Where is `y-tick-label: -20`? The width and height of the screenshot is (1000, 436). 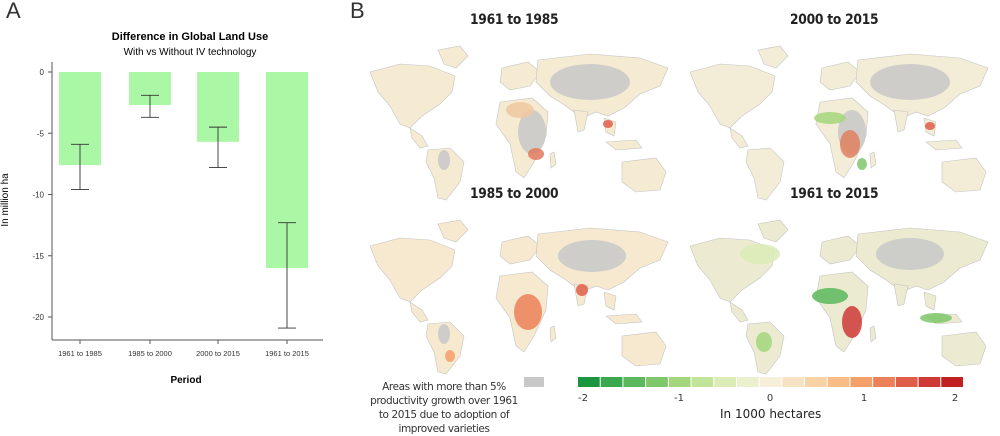 y-tick-label: -20 is located at coordinates (38, 317).